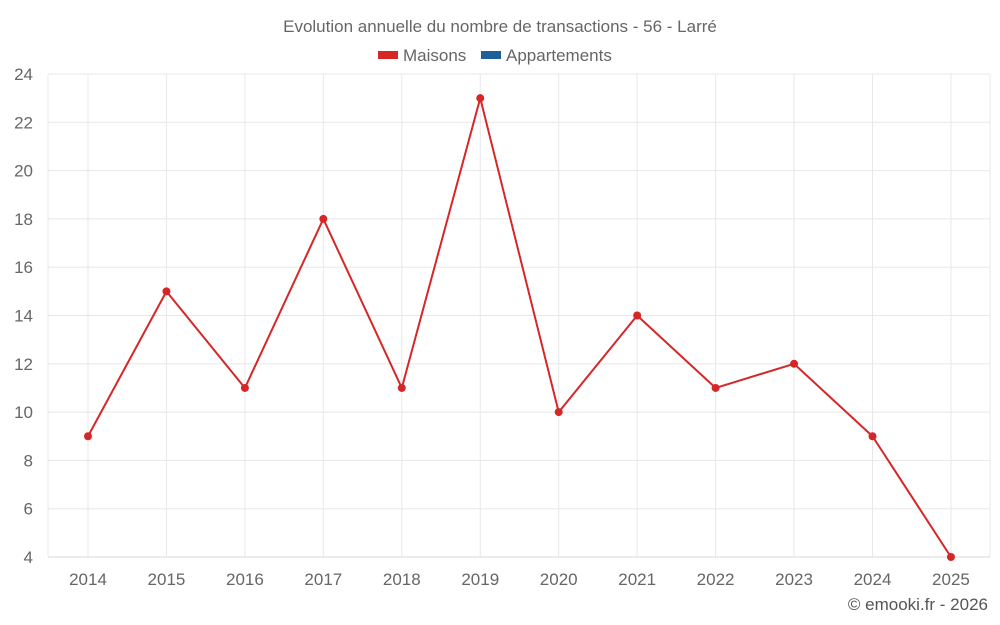 The height and width of the screenshot is (625, 1000). I want to click on x-tick-label: 2018, so click(402, 579).